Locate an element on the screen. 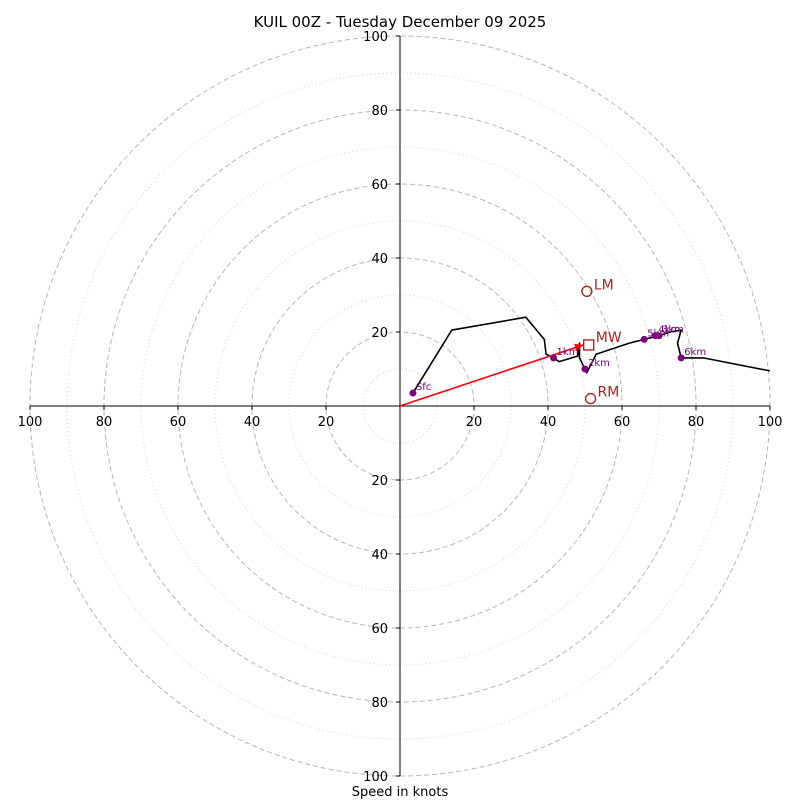  height-marker-label: 2km is located at coordinates (599, 363).